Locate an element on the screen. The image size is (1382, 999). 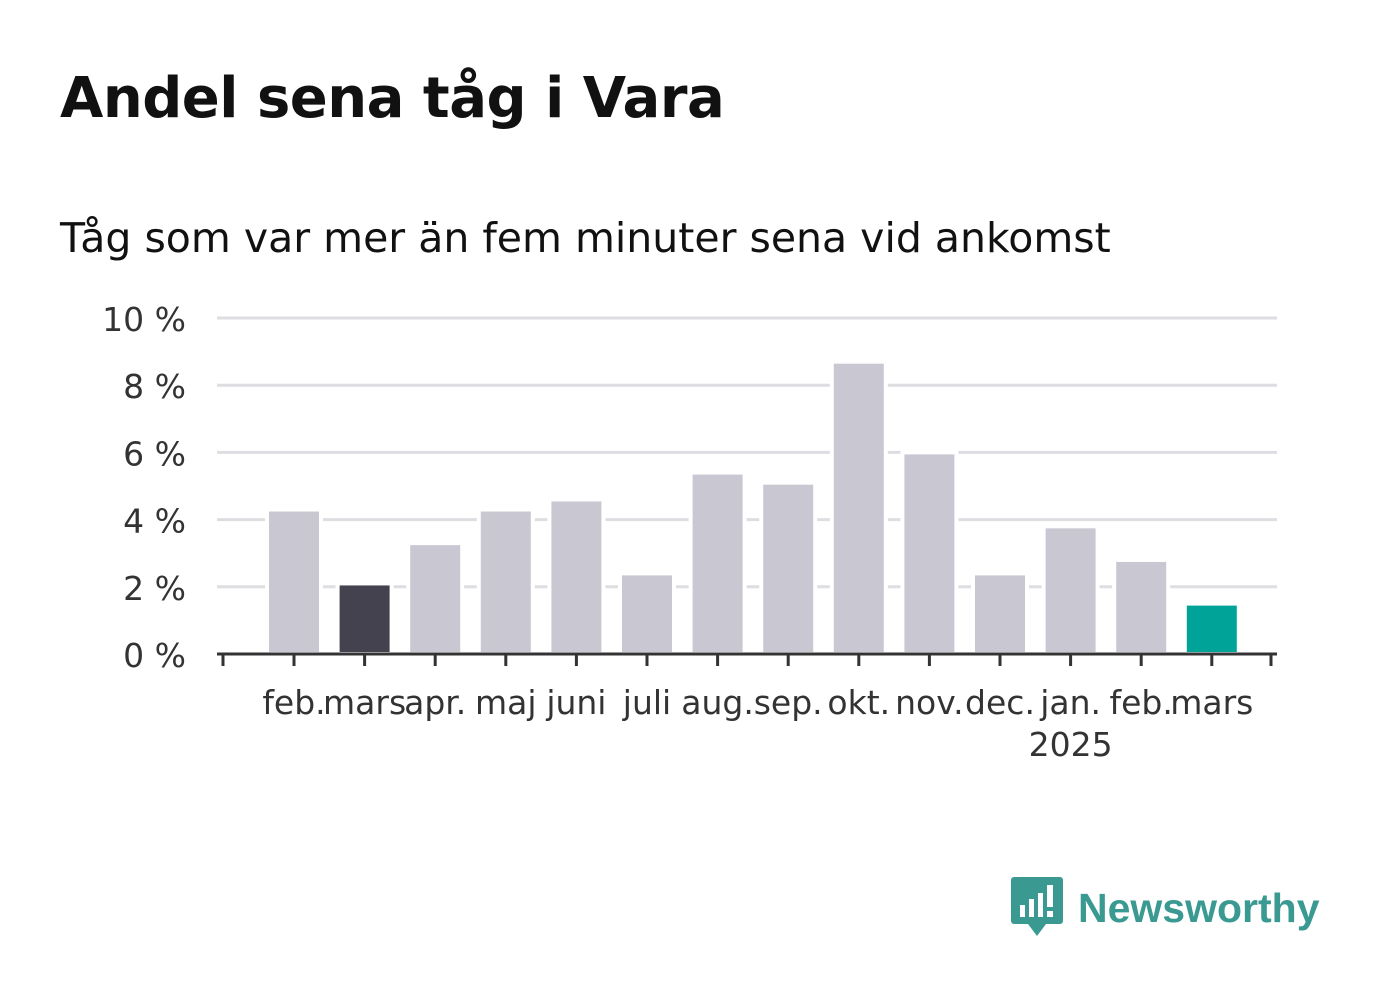
y-tick-label: 6 % is located at coordinates (154, 453).